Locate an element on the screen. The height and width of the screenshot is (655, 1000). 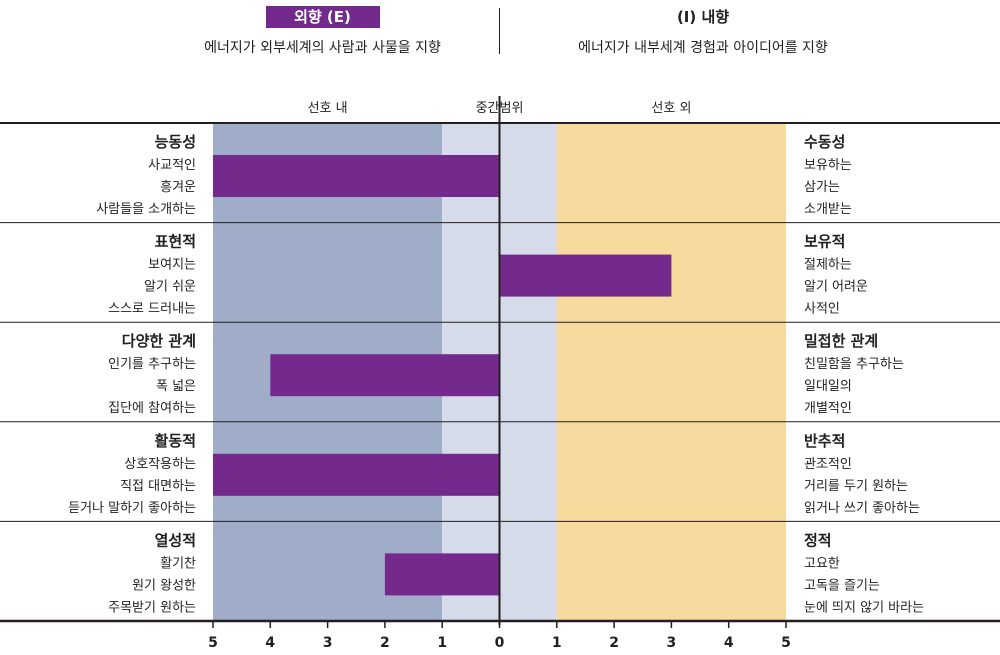
extraversion-description: 에너지가 외부세계의 사람과 사물을 지향 is located at coordinates (322, 48).